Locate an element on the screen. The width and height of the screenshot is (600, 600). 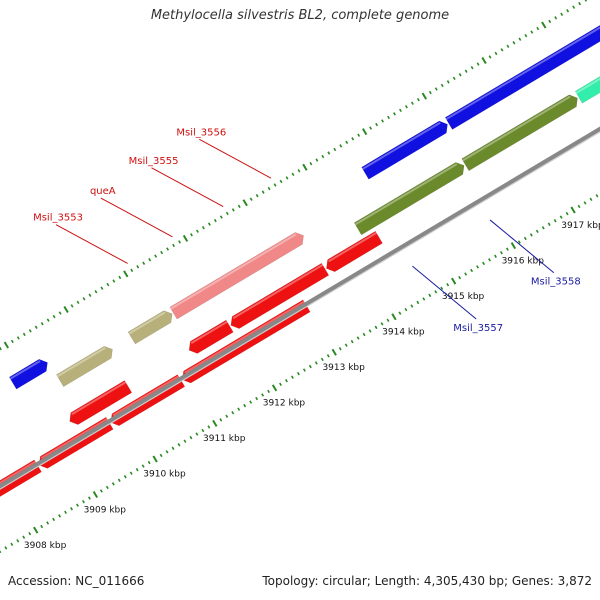
gene-label: Msil_3557 is located at coordinates (478, 328).